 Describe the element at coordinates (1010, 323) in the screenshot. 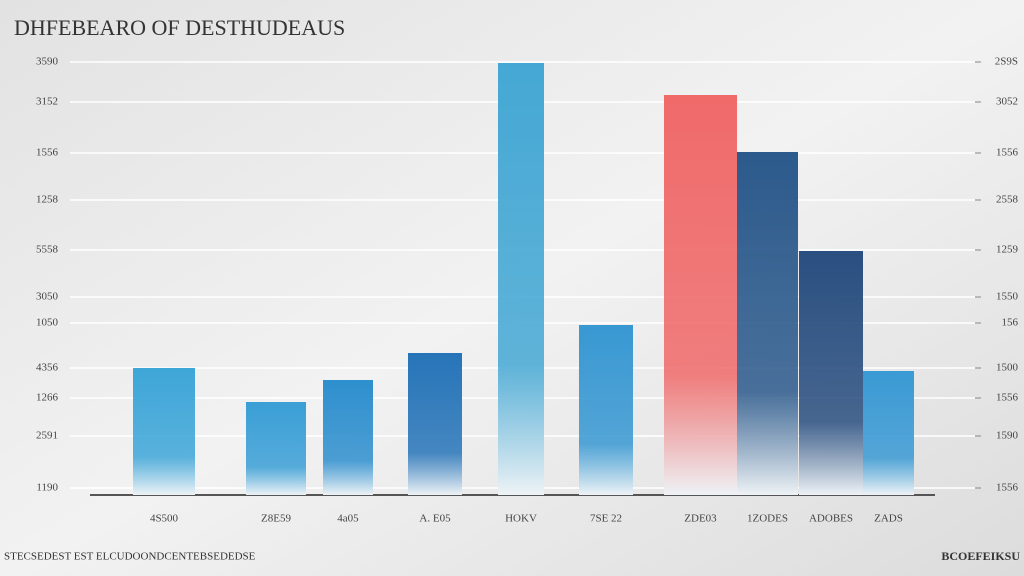

I see `y2-tick-label: 156` at that location.